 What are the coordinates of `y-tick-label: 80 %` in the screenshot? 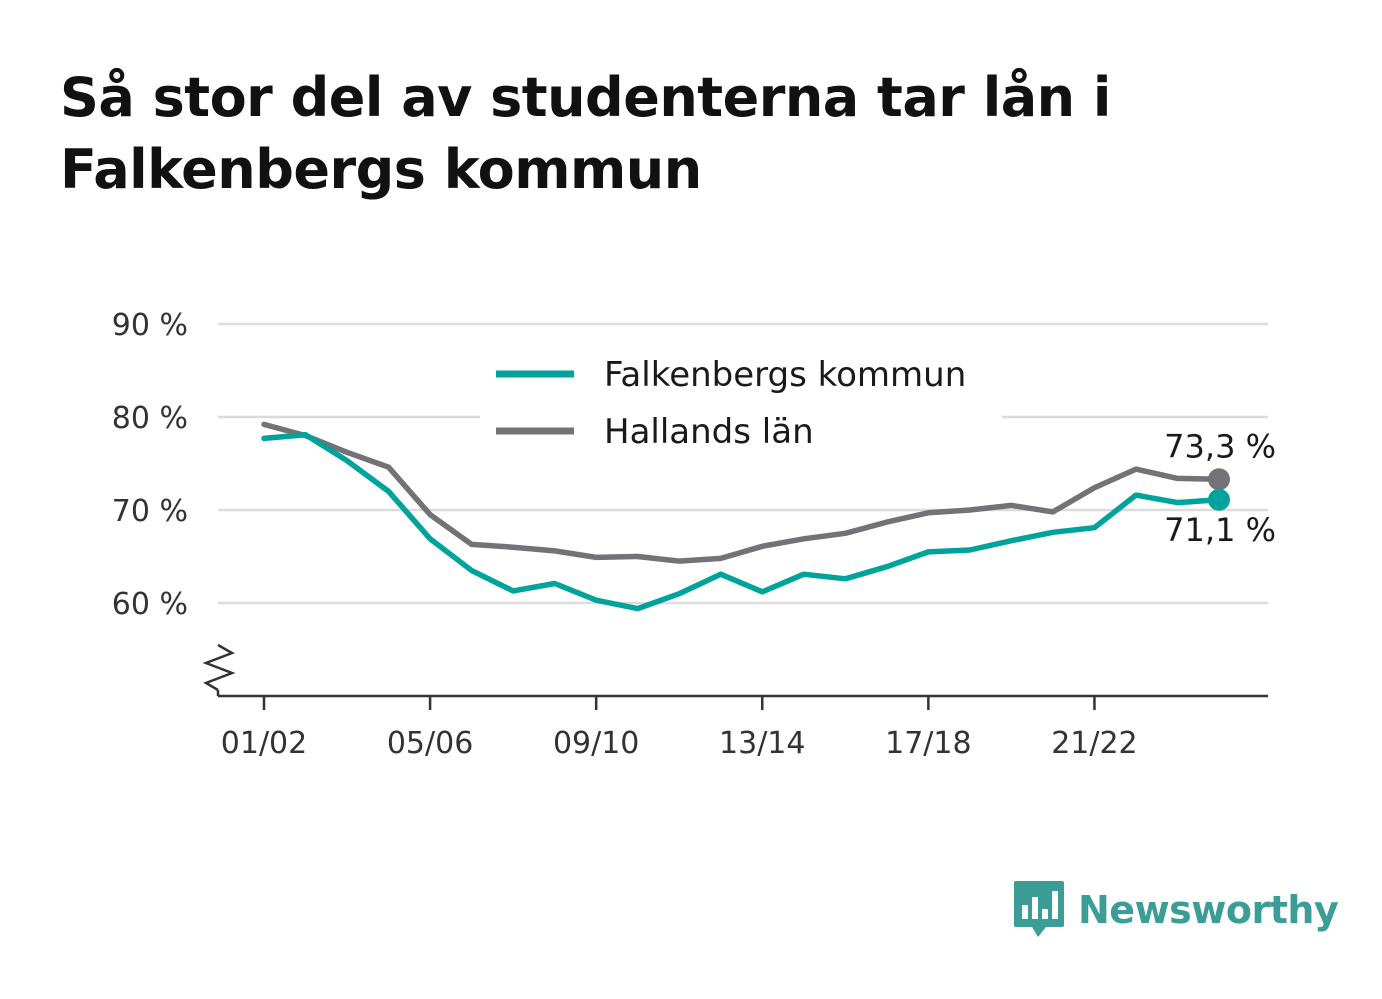 It's located at (150, 418).